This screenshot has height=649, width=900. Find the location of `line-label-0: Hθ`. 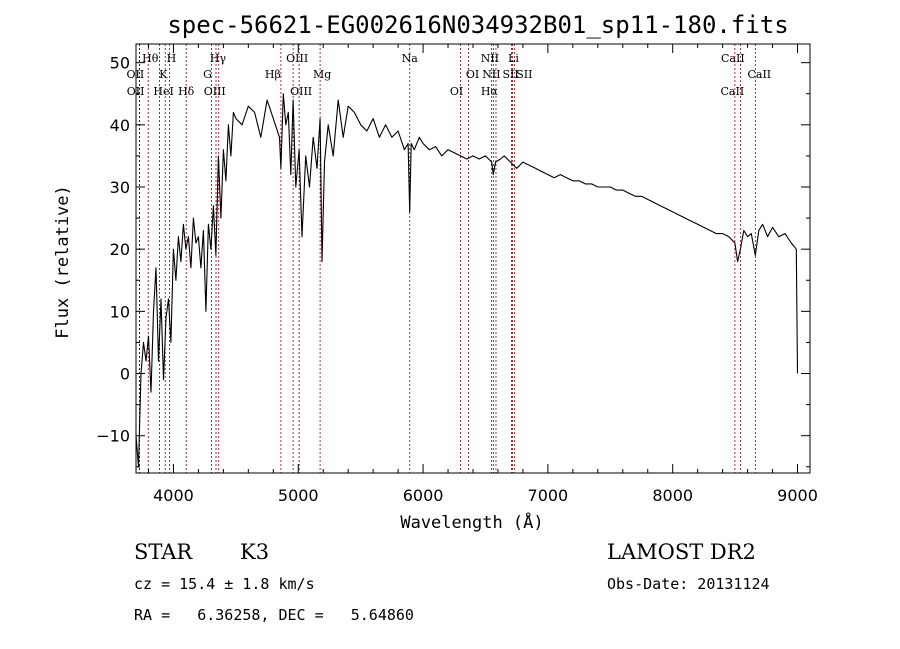

line-label-0: Hθ is located at coordinates (150, 58).